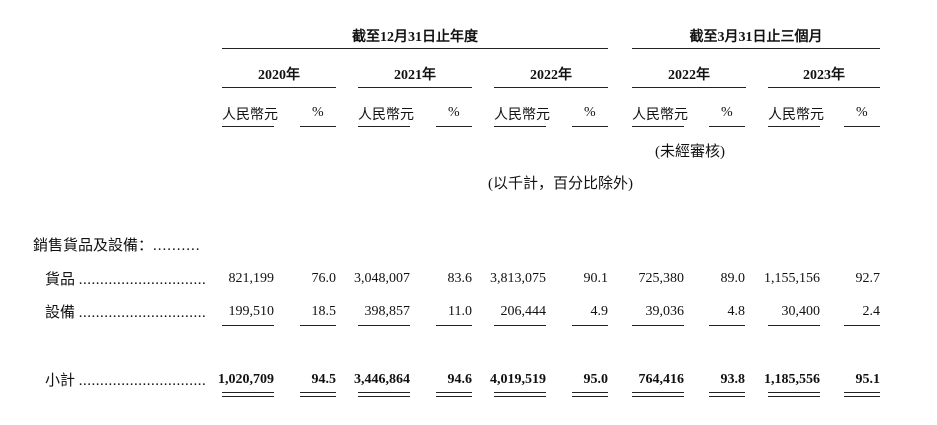 The image size is (937, 425). I want to click on goods-2022a-pct: 90.1, so click(596, 278).